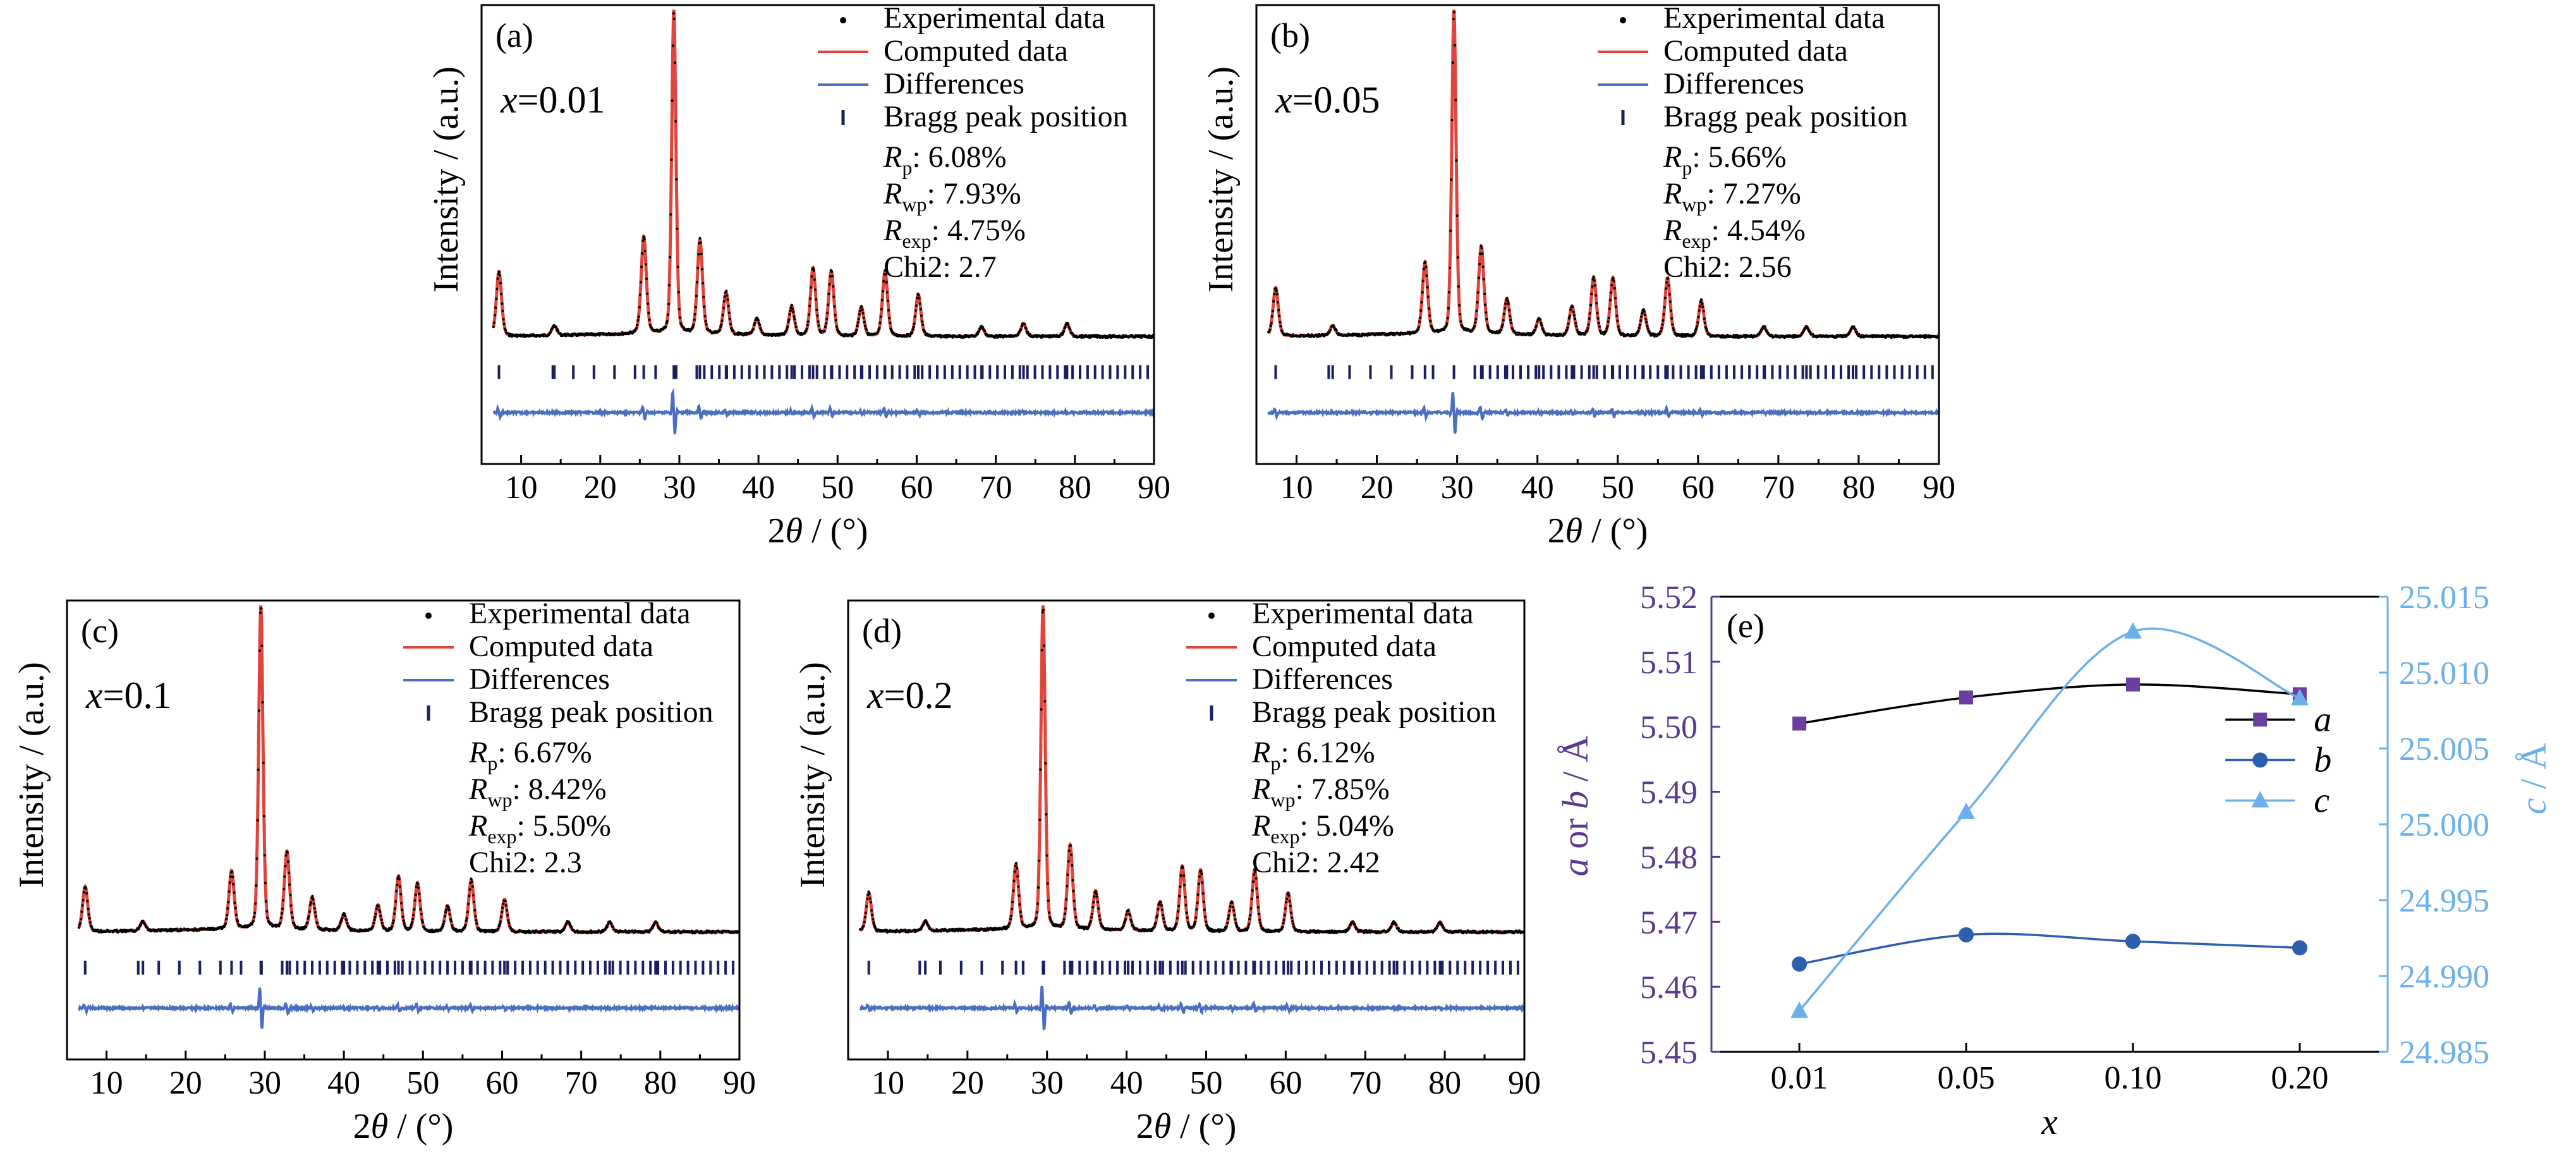 Image resolution: width=2576 pixels, height=1153 pixels. What do you see at coordinates (1126, 1083) in the screenshot?
I see `x-tick-label: 40` at bounding box center [1126, 1083].